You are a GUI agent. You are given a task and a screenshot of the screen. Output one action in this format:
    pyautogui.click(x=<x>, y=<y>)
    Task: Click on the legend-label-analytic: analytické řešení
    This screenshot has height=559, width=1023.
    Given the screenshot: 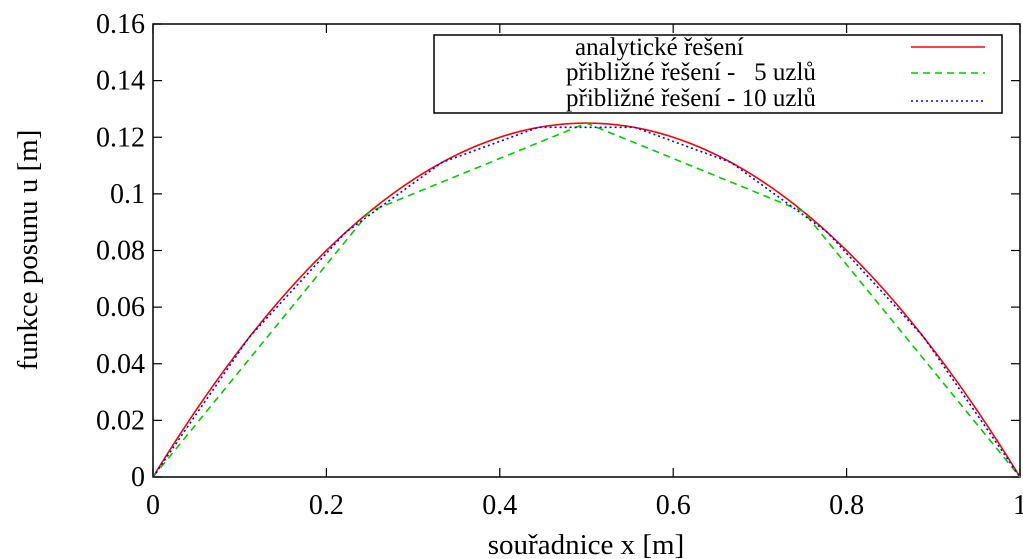 What is the action you would take?
    pyautogui.click(x=659, y=47)
    